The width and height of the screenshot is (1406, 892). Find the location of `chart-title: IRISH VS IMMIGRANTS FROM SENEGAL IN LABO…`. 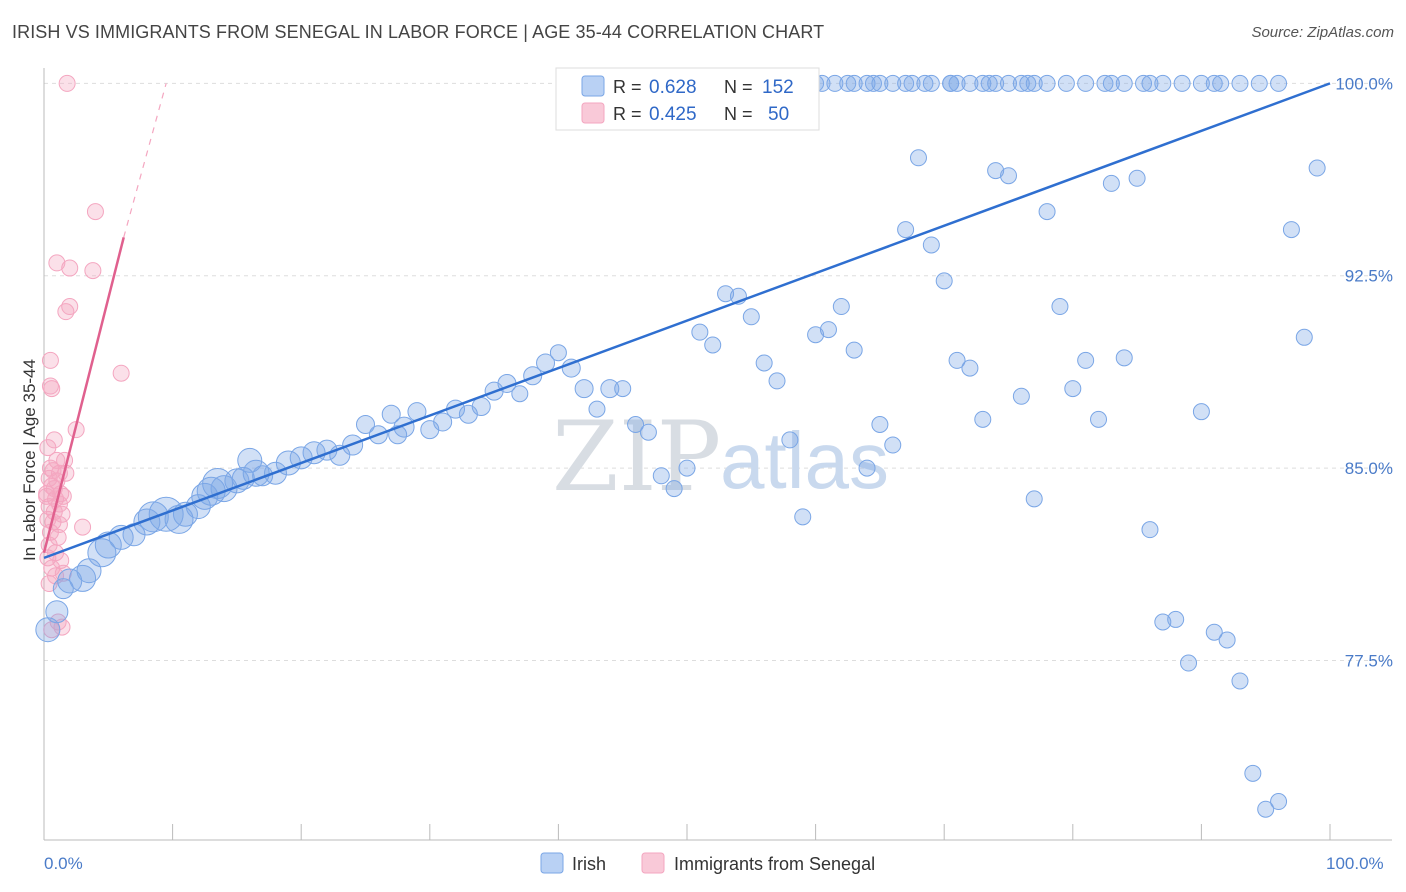

chart-title: IRISH VS IMMIGRANTS FROM SENEGAL IN LABO… is located at coordinates (418, 32).